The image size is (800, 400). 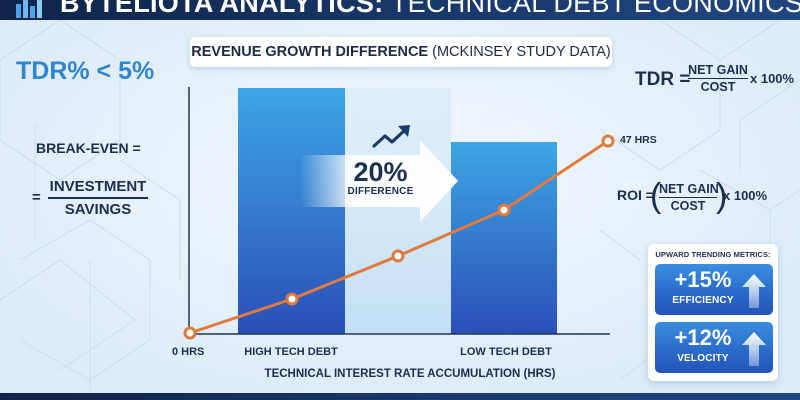 I want to click on bar-chart-icon, so click(x=29, y=9).